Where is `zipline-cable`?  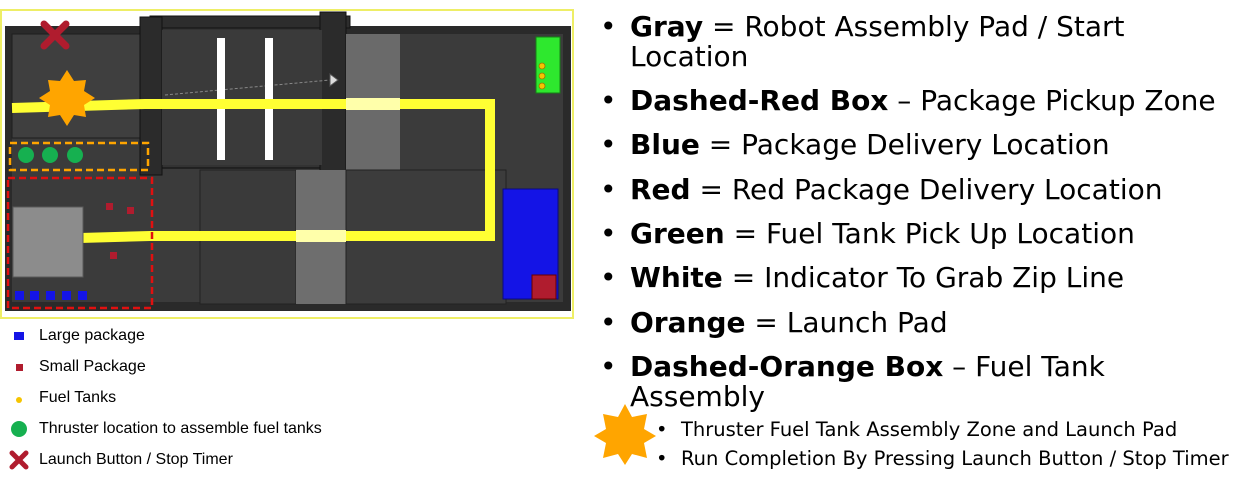 zipline-cable is located at coordinates (247, 87).